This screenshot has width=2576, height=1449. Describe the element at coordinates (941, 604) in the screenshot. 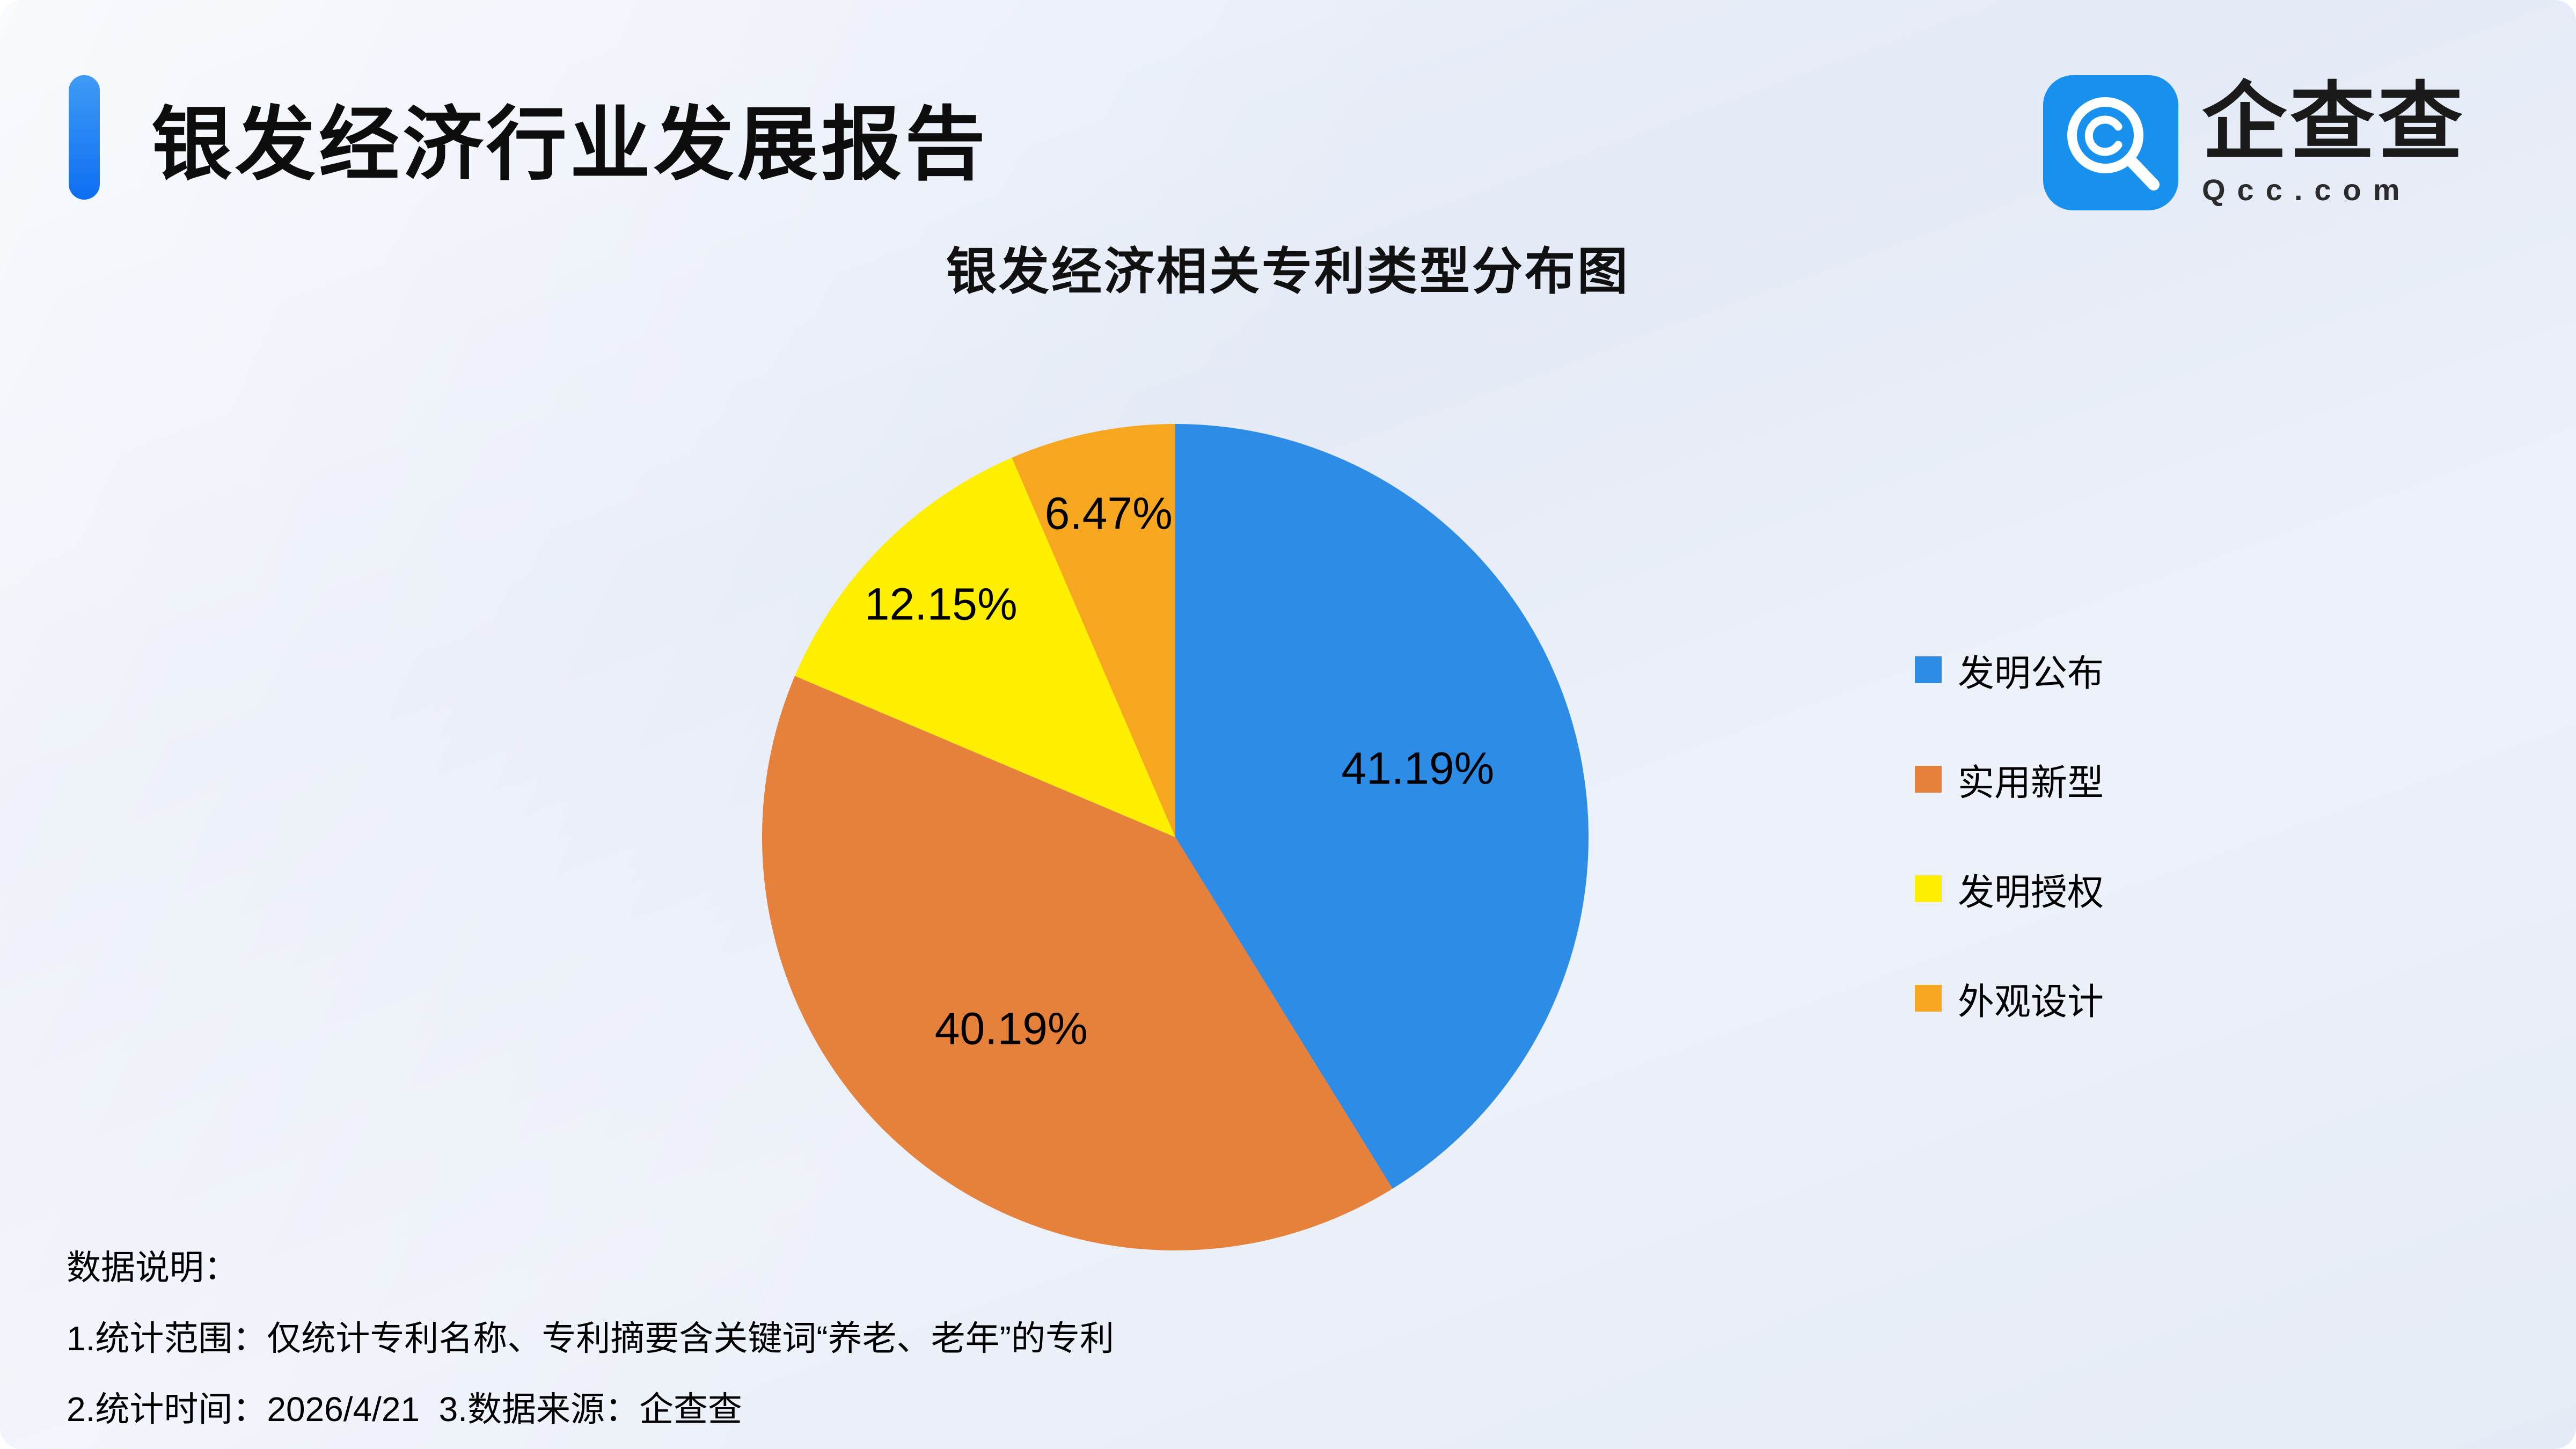

I see `slice-label: 12.15%` at that location.